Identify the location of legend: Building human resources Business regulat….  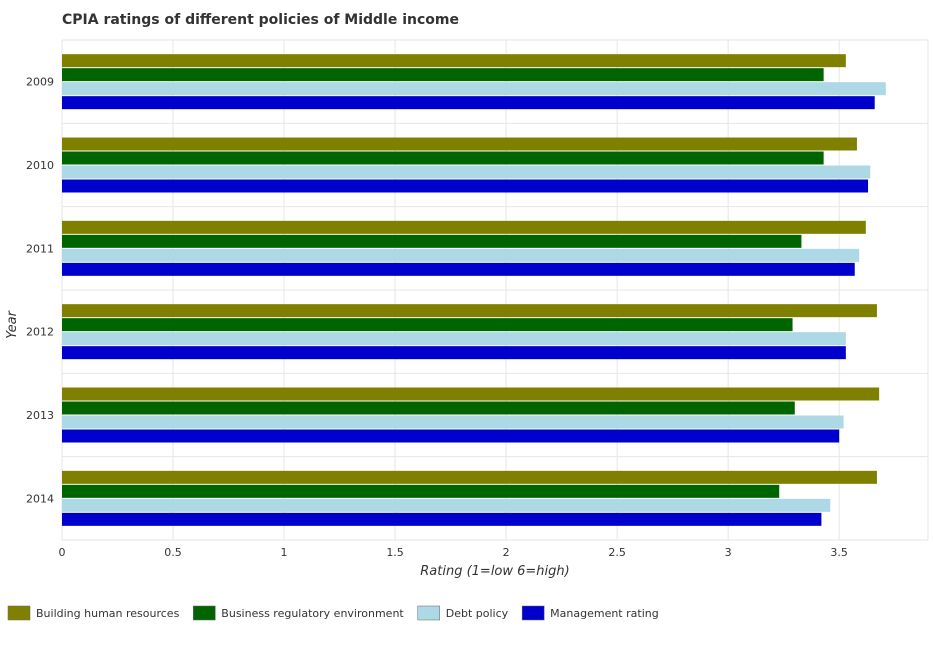
(333, 613).